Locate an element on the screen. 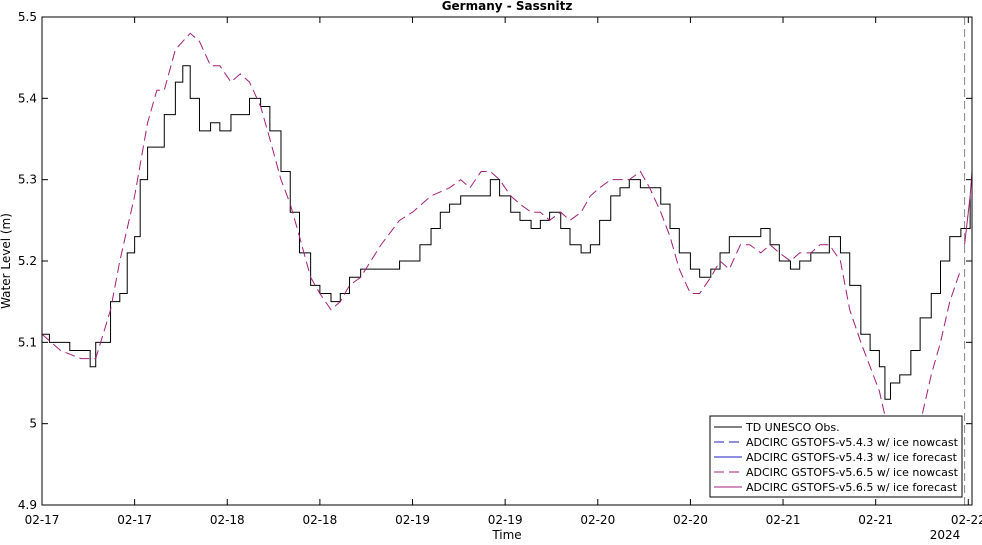  series-line is located at coordinates (968, 208).